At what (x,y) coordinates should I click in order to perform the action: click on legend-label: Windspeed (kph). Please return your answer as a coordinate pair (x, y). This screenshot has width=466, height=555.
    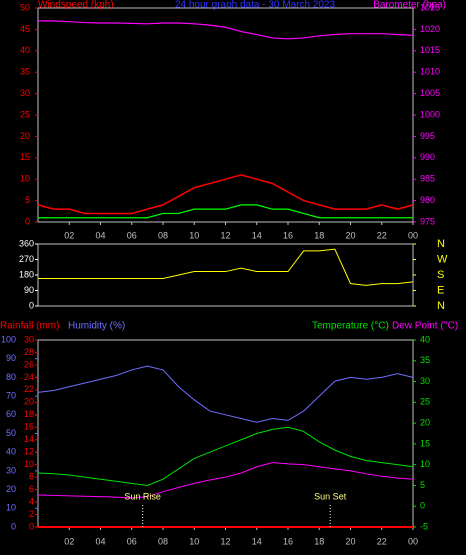
    Looking at the image, I should click on (76, 5).